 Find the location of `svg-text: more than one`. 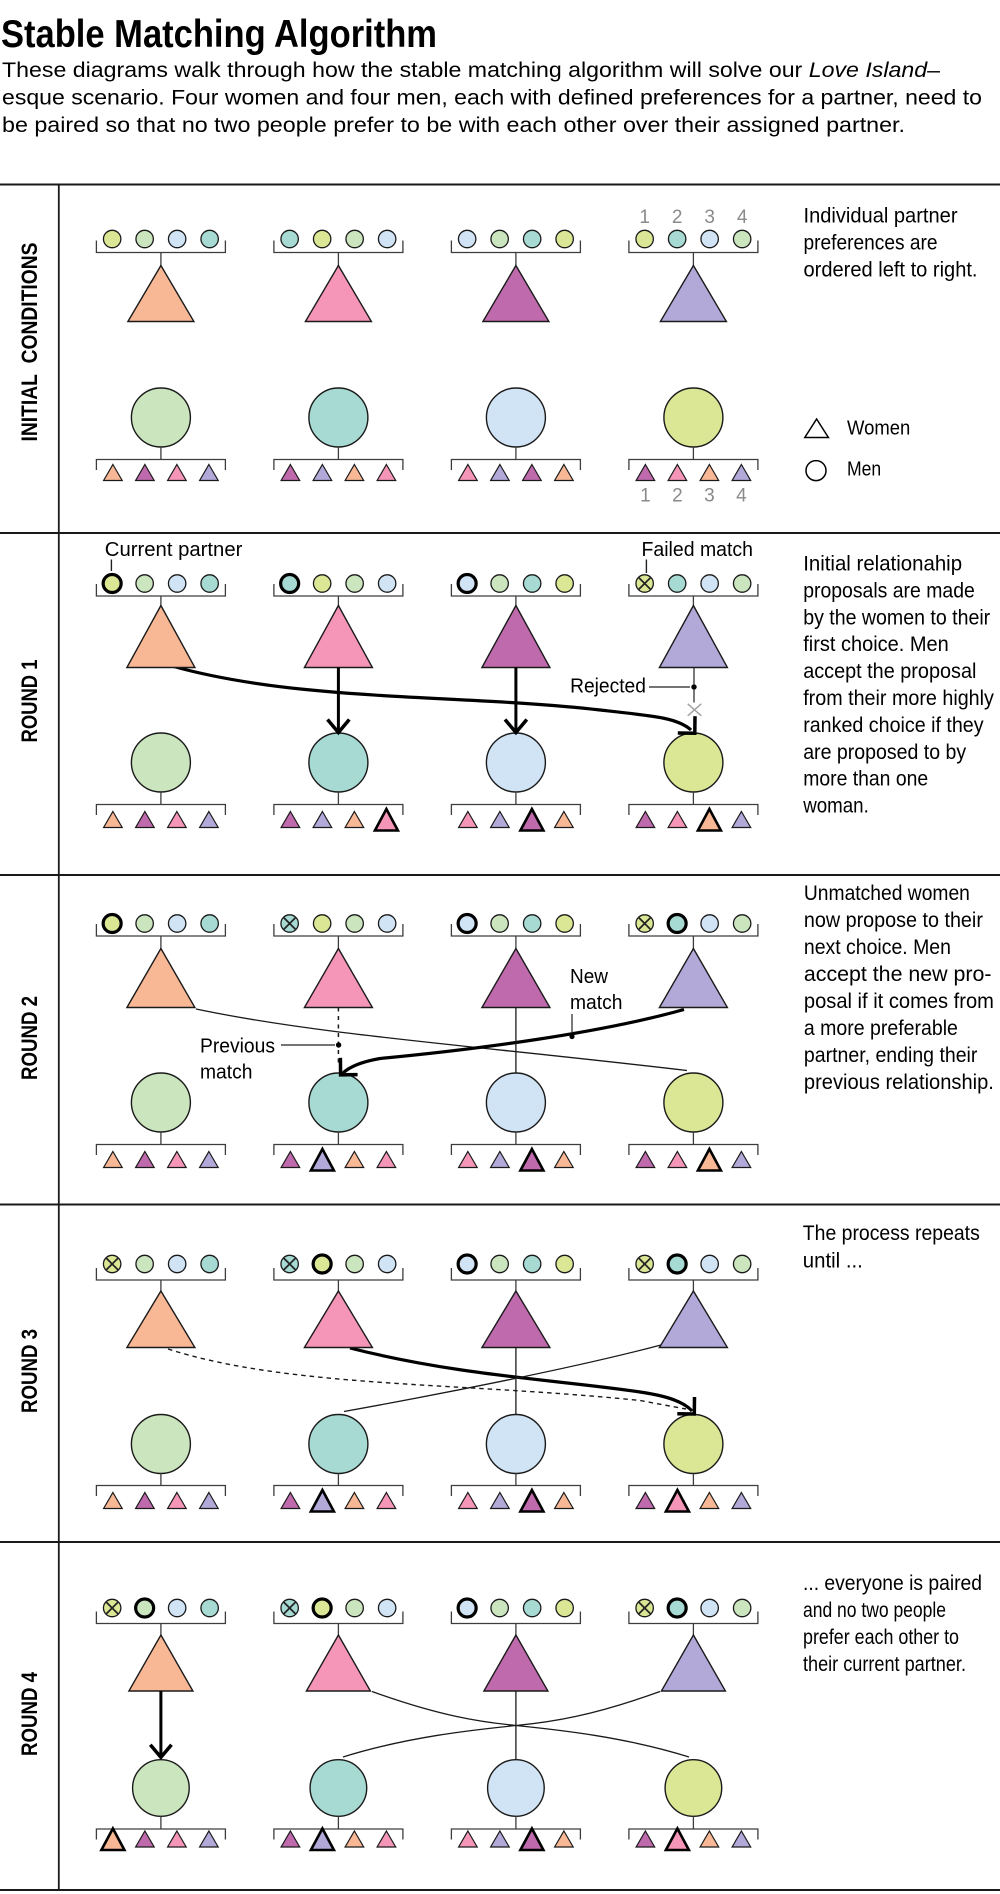

svg-text: more than one is located at coordinates (865, 779).